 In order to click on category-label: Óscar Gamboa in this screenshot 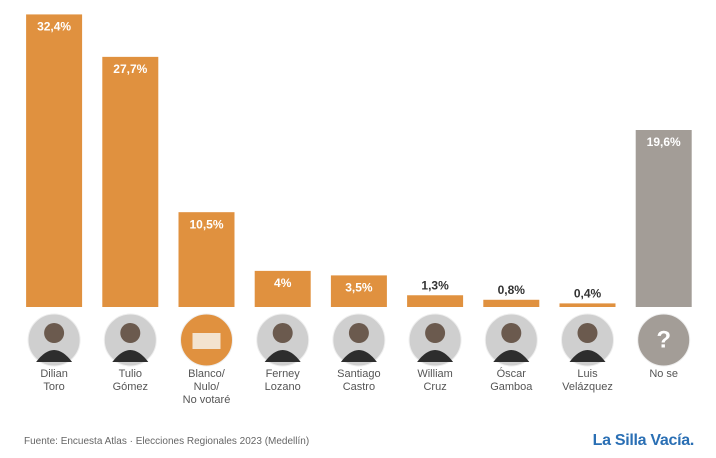, I will do `click(511, 380)`.